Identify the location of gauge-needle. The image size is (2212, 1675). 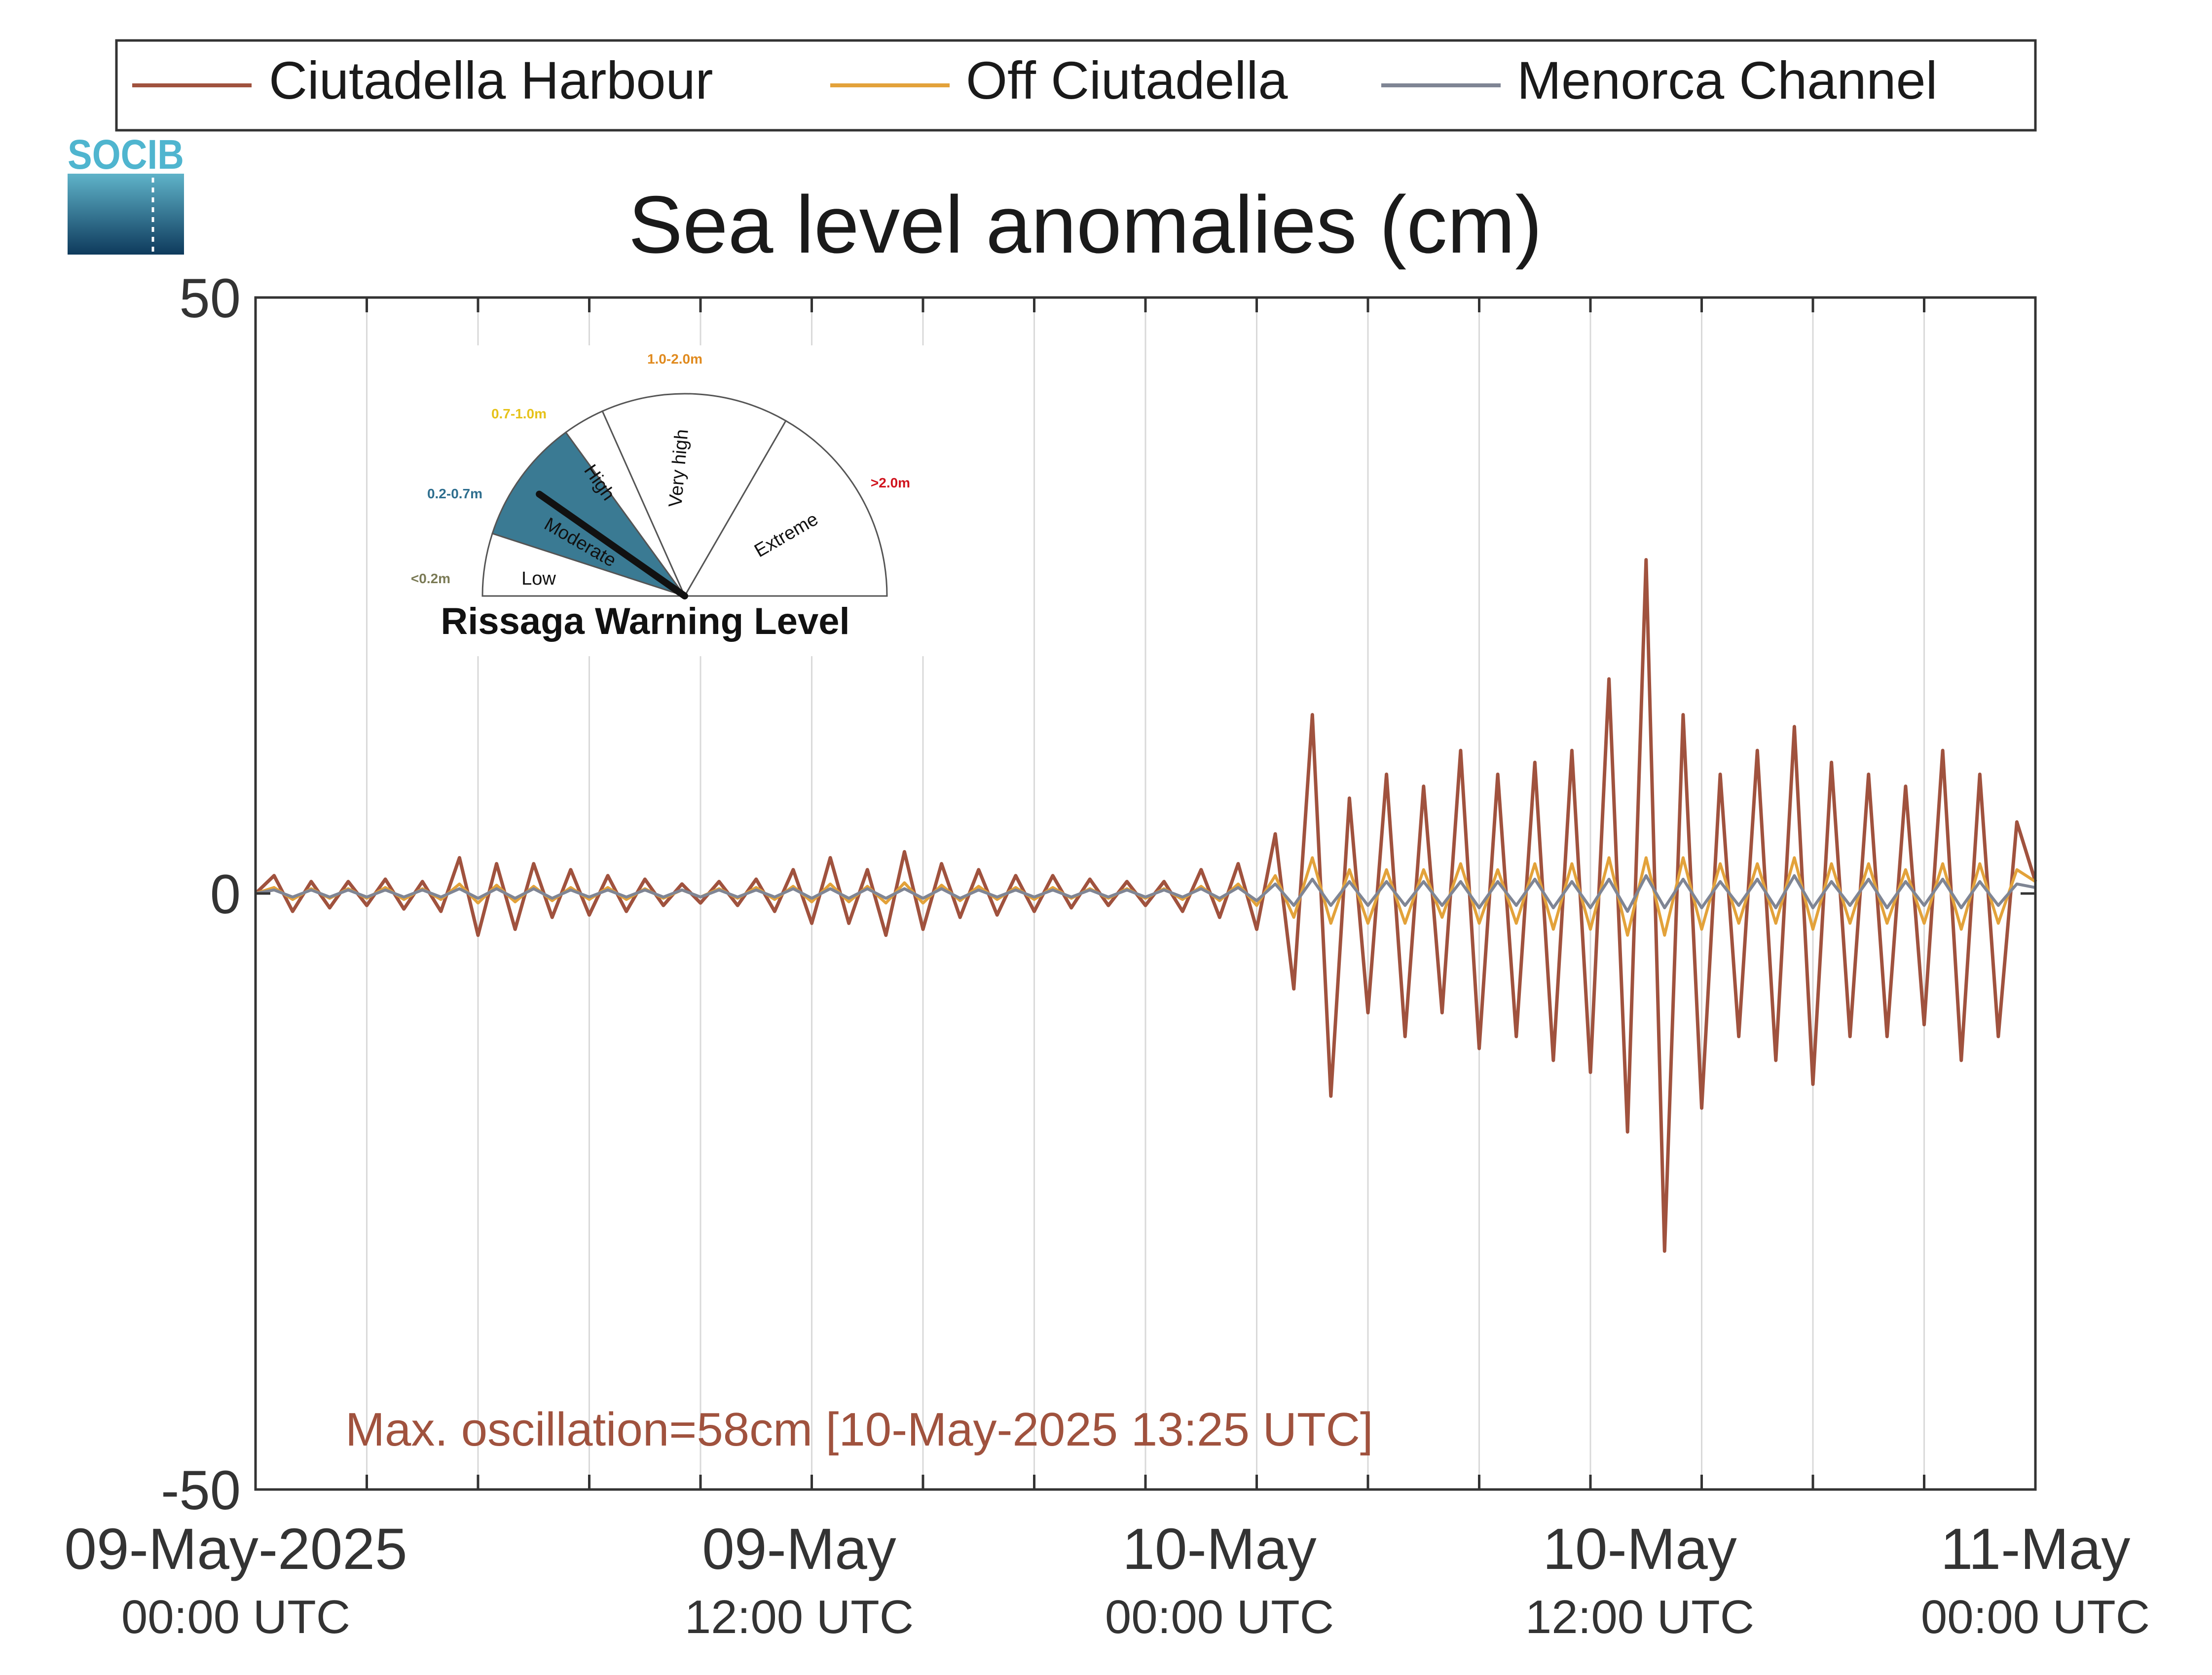
(612, 544).